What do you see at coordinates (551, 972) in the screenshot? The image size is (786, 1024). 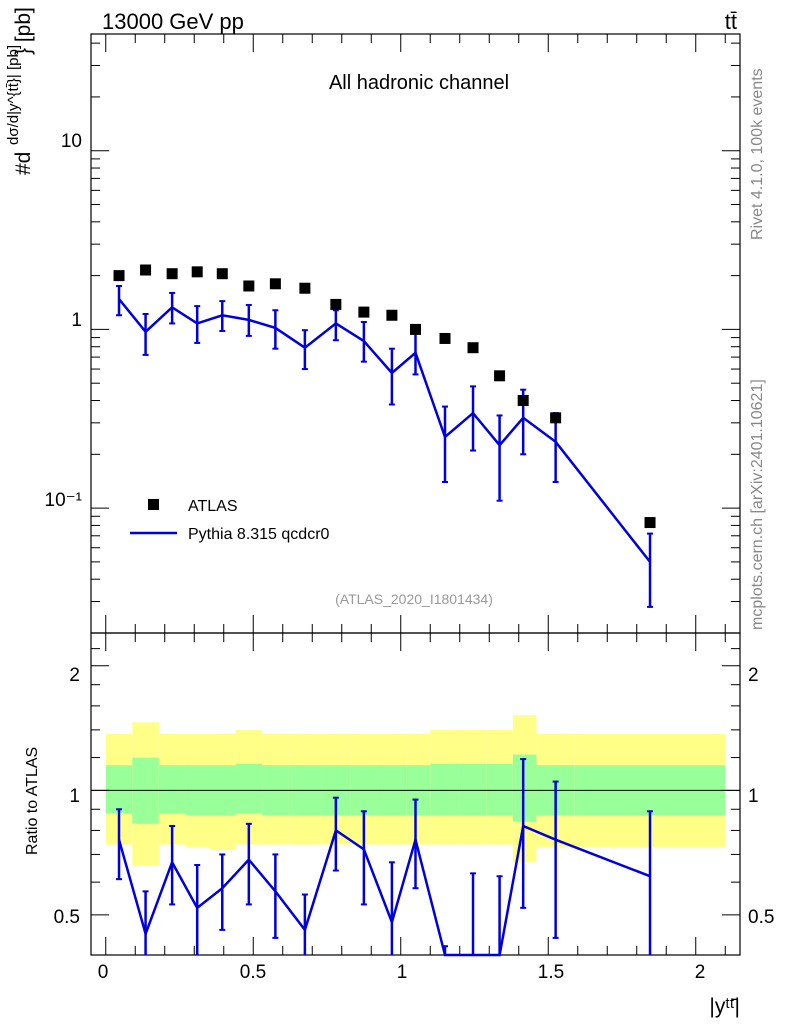 I see `xtick-label: 1.5` at bounding box center [551, 972].